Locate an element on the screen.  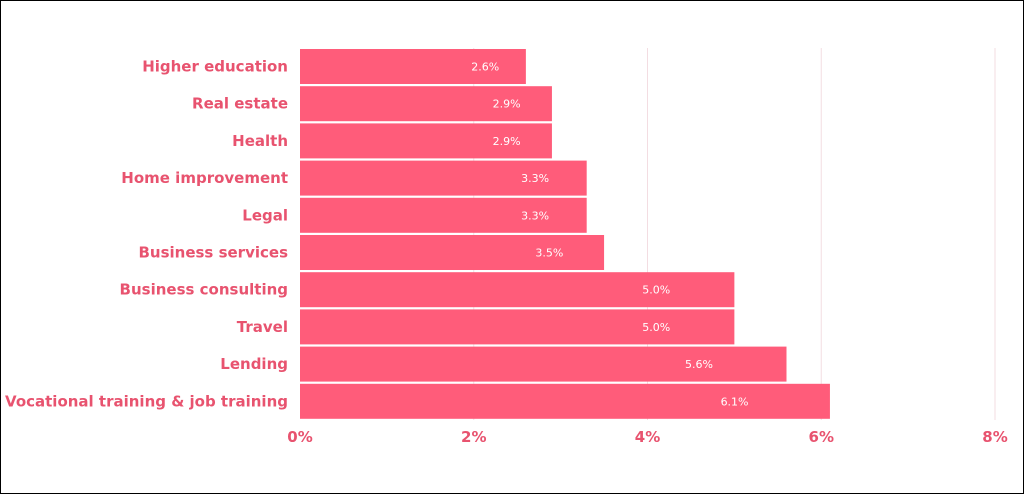
value-label: 3.5% is located at coordinates (549, 253).